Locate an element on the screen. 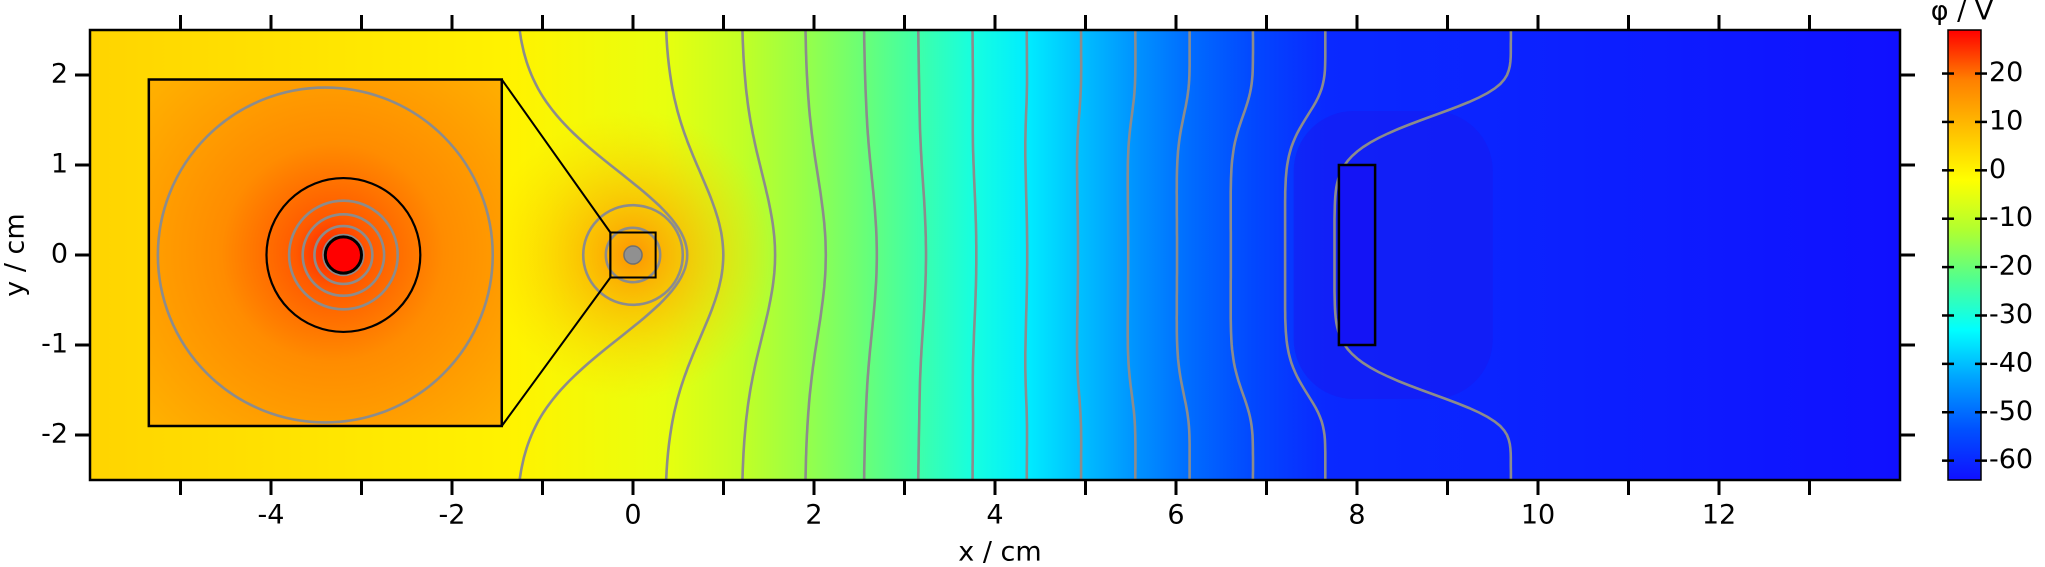 This screenshot has width=2045, height=567. colorbar-tick-label: 0 is located at coordinates (1997, 169).